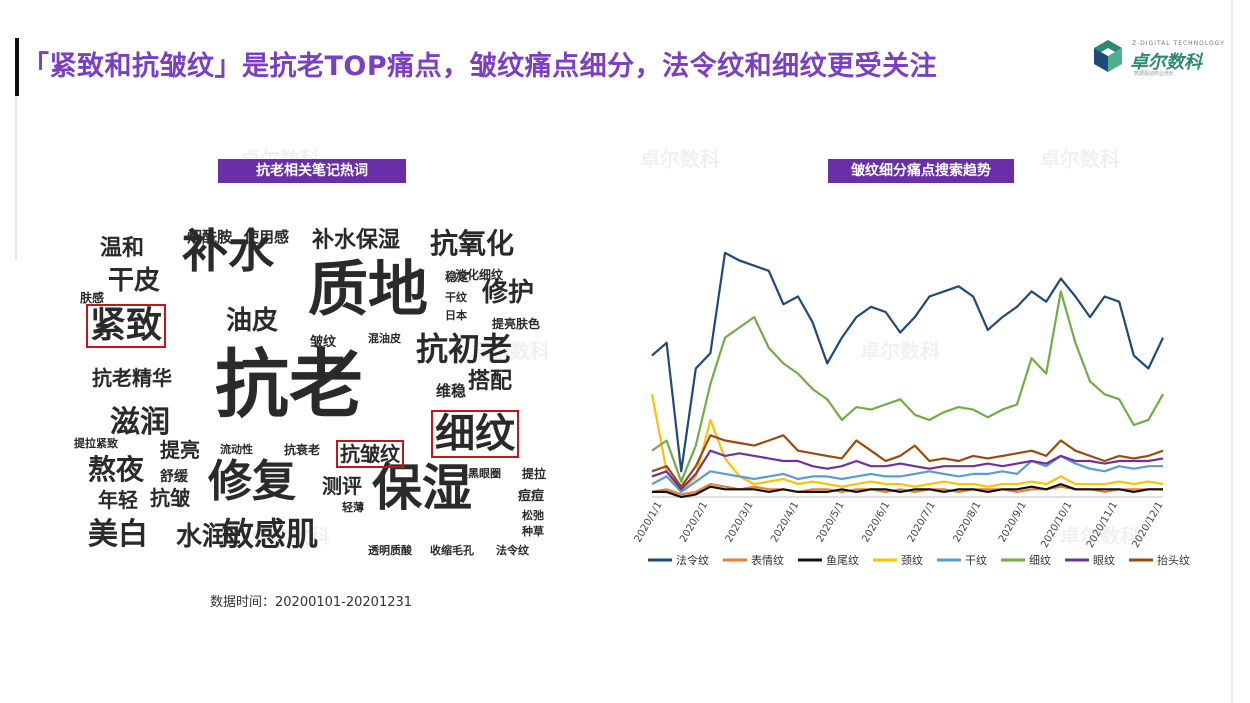 The image size is (1250, 703). I want to click on wordcloud-word: 美白, so click(118, 534).